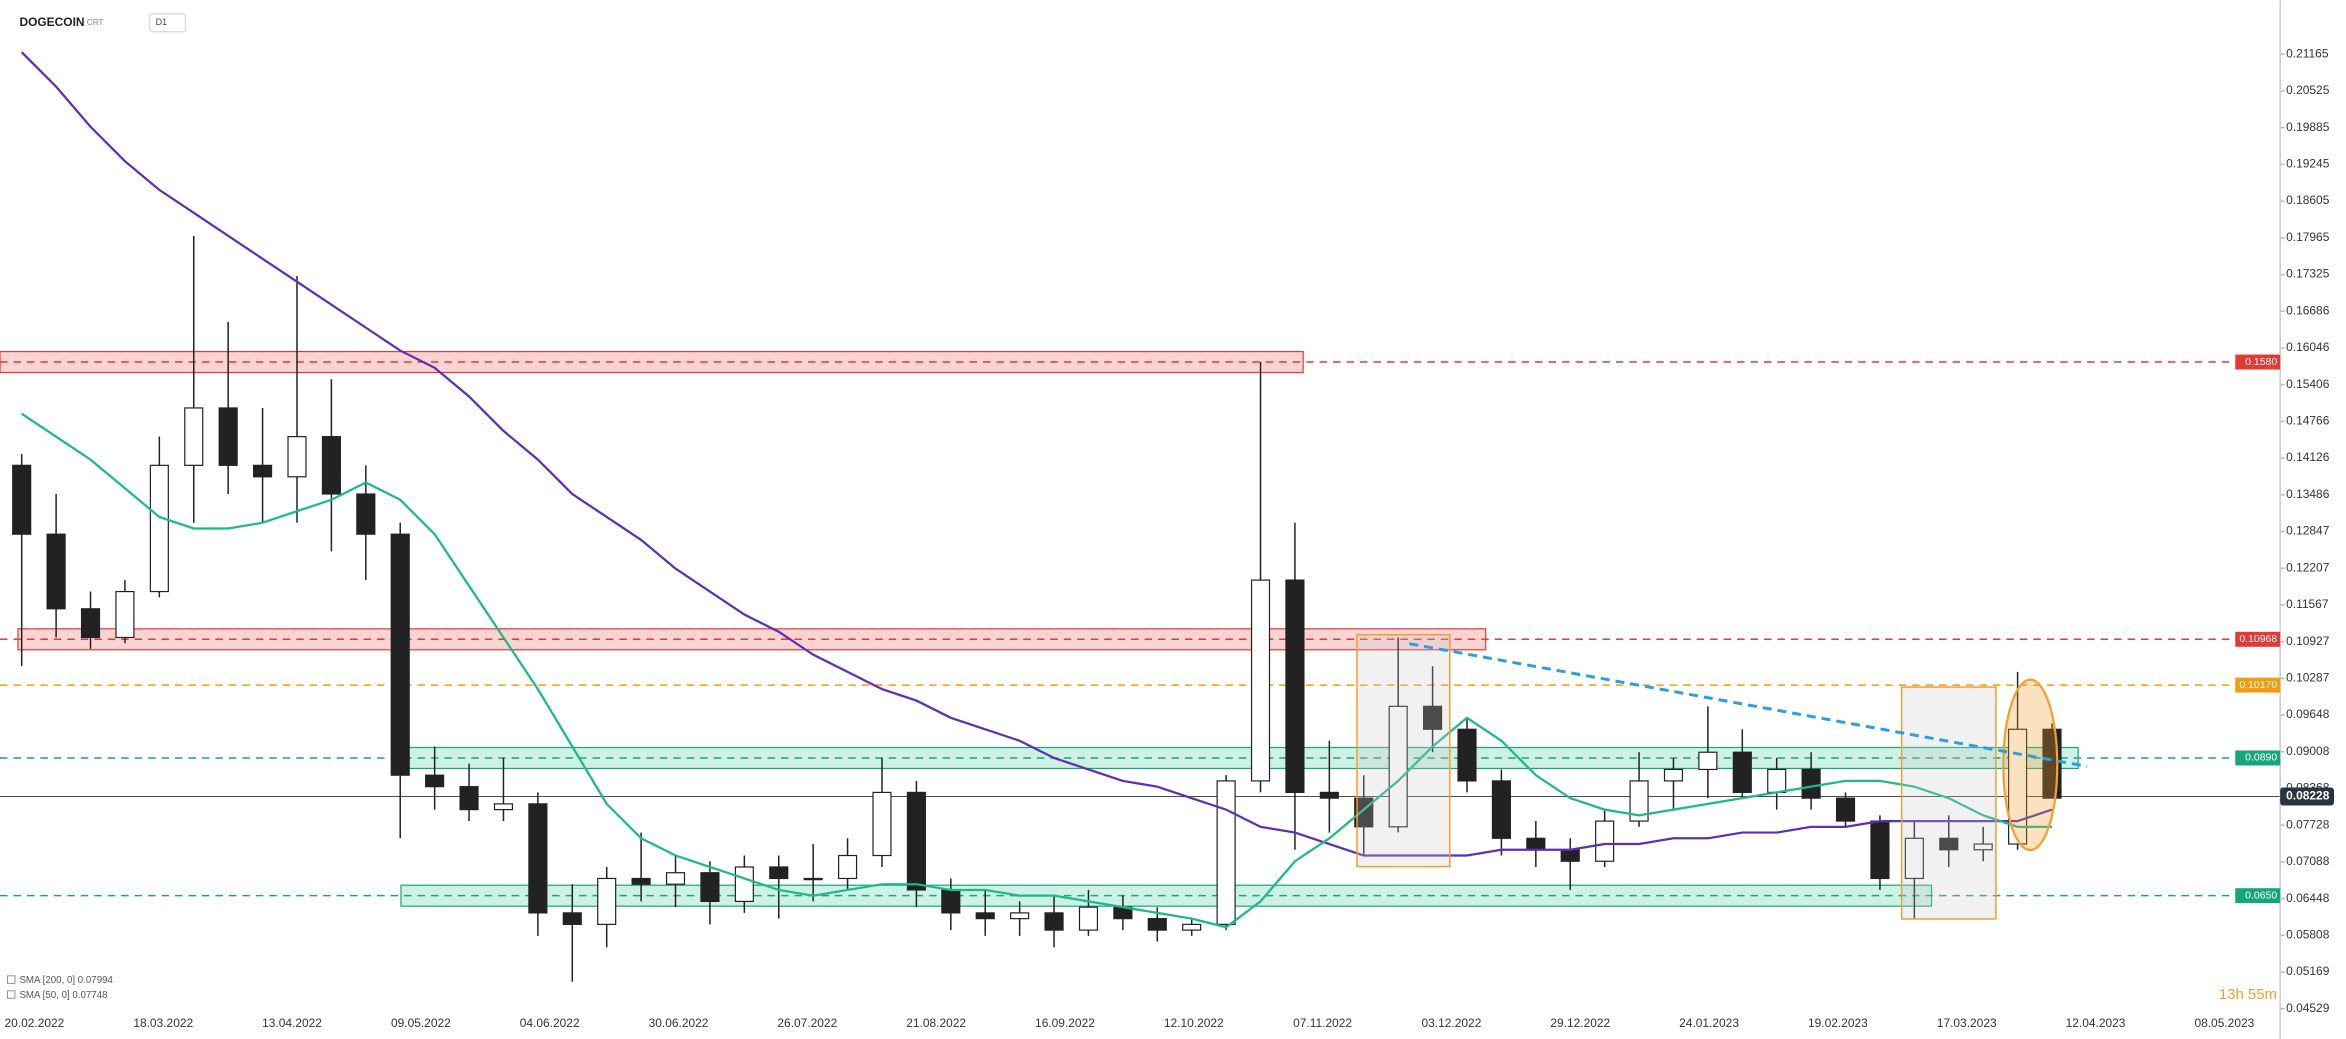 This screenshot has height=1039, width=2346. What do you see at coordinates (2308, 935) in the screenshot?
I see `y-tick-label: 0.05808` at bounding box center [2308, 935].